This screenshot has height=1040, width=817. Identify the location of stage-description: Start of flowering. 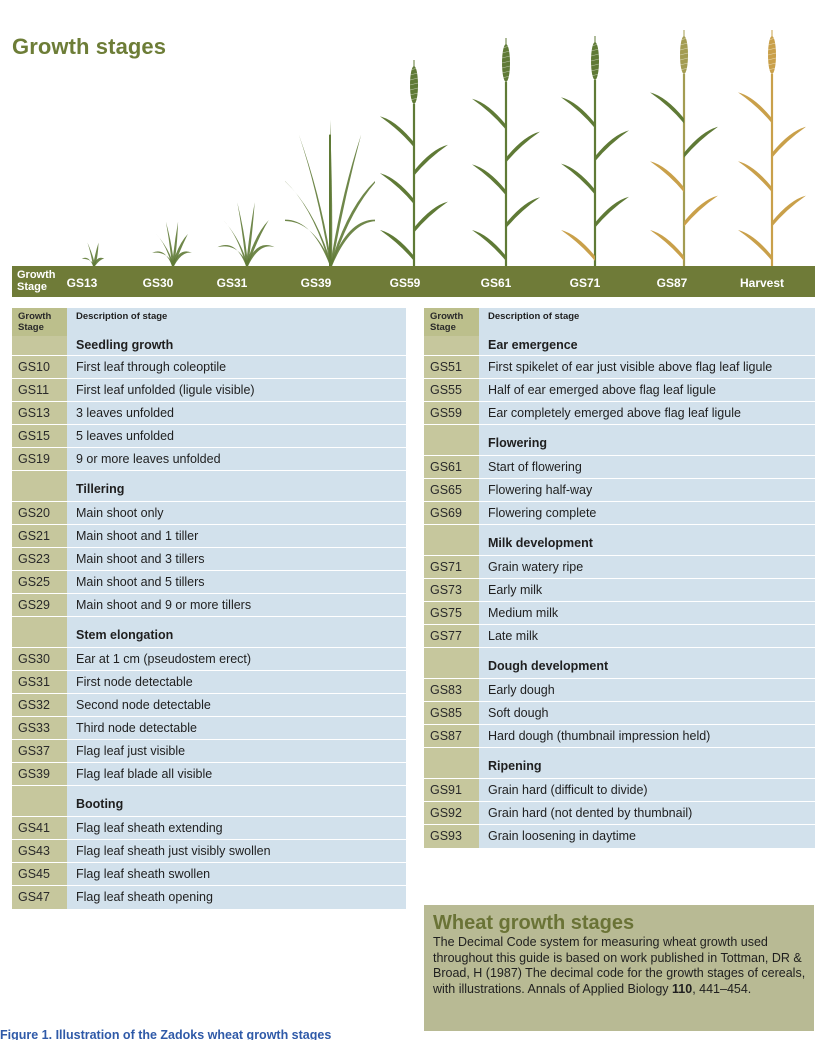
(647, 467).